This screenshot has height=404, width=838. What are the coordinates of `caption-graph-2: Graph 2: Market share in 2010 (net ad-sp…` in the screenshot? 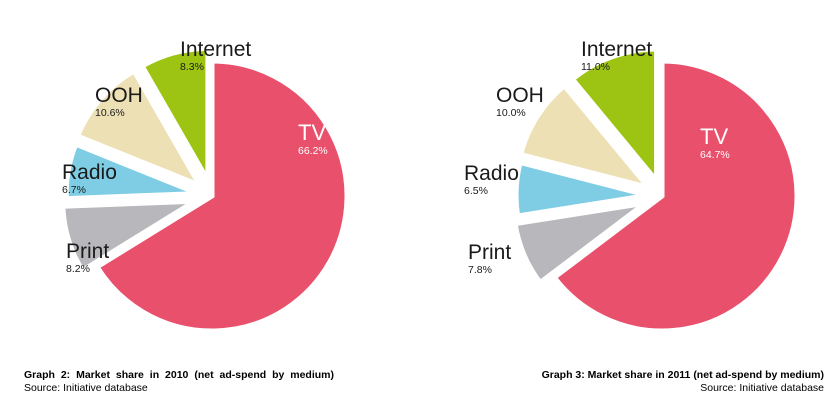 It's located at (179, 382).